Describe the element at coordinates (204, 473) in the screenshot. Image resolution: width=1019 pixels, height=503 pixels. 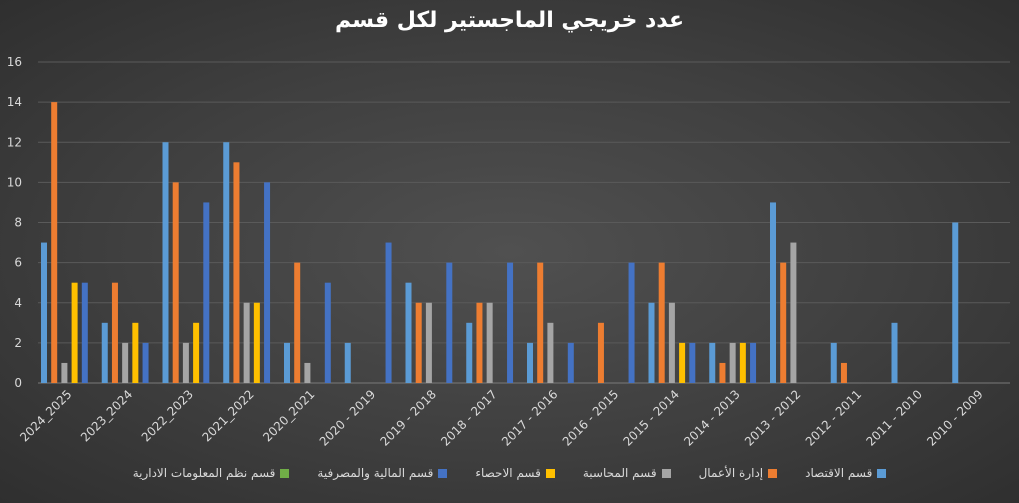
I see `legend-label: قسم نظم المعلومات الادارية` at that location.